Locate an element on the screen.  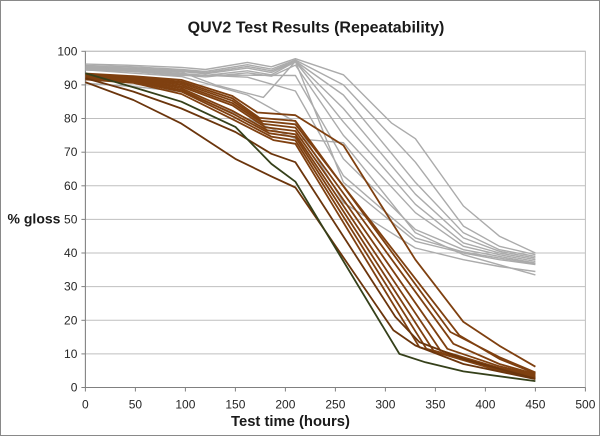
svg-text: 80 is located at coordinates (71, 119).